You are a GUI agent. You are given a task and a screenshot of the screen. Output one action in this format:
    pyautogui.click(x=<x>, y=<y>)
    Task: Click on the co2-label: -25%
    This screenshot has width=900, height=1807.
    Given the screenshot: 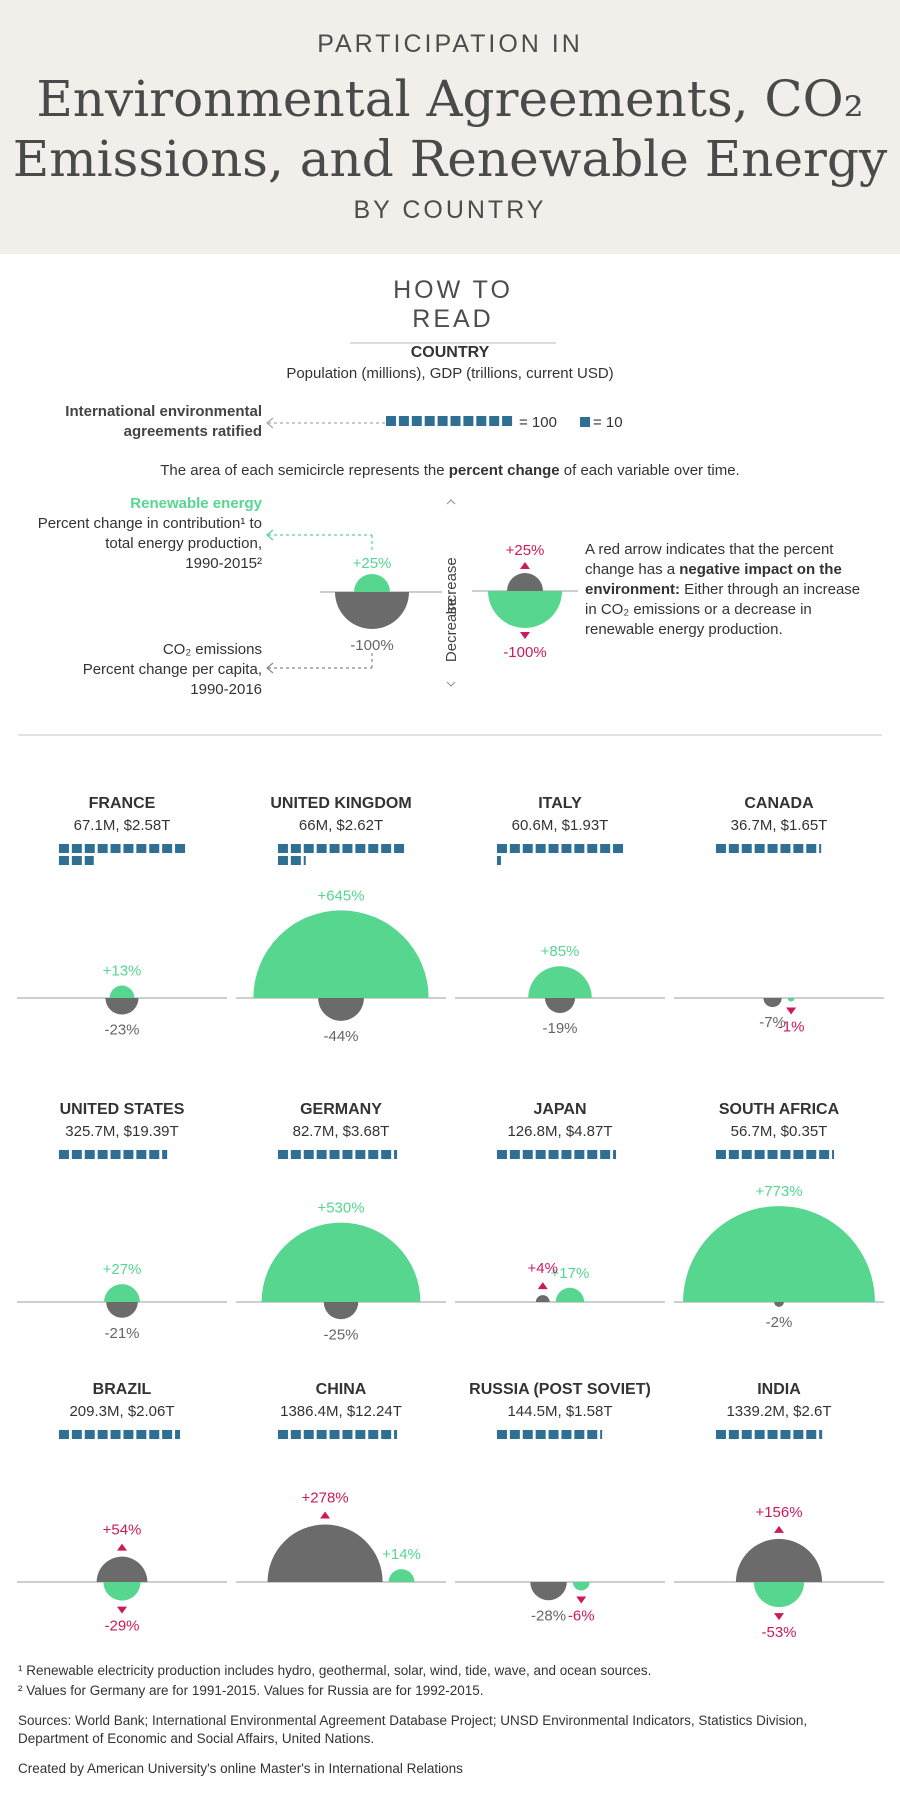 What is the action you would take?
    pyautogui.click(x=340, y=1334)
    